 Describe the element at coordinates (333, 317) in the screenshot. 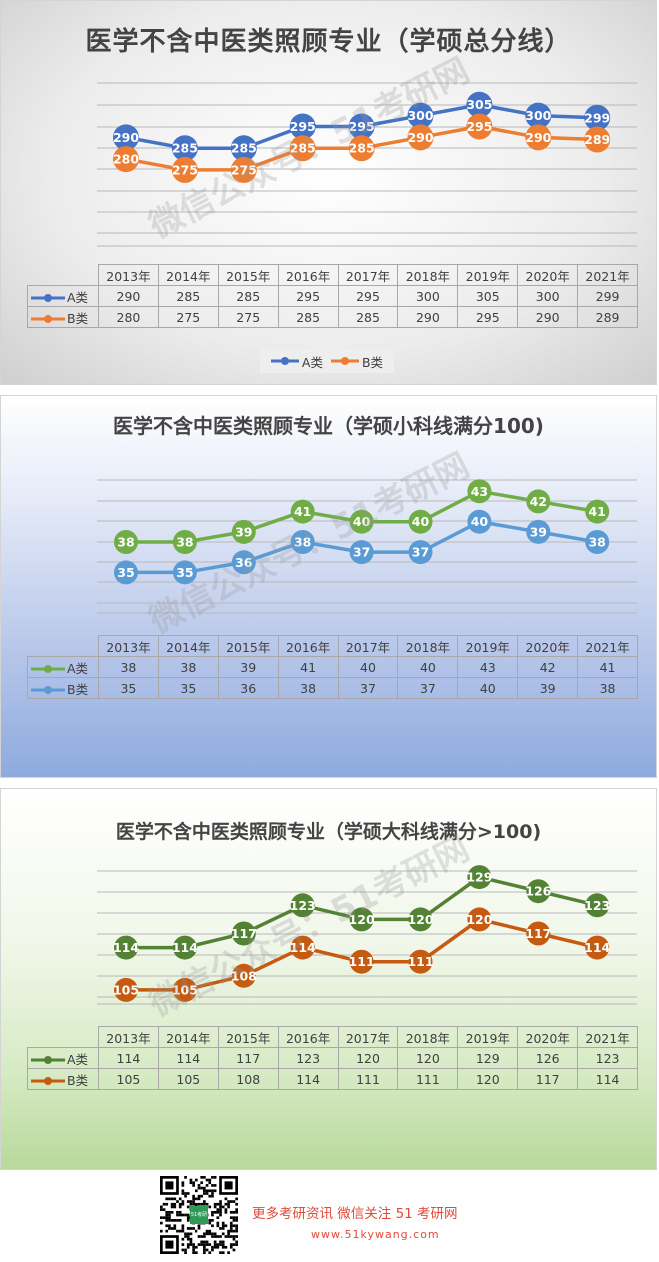

I see `table-row: B类 280 275 275 285 285 290 295 290 289` at that location.